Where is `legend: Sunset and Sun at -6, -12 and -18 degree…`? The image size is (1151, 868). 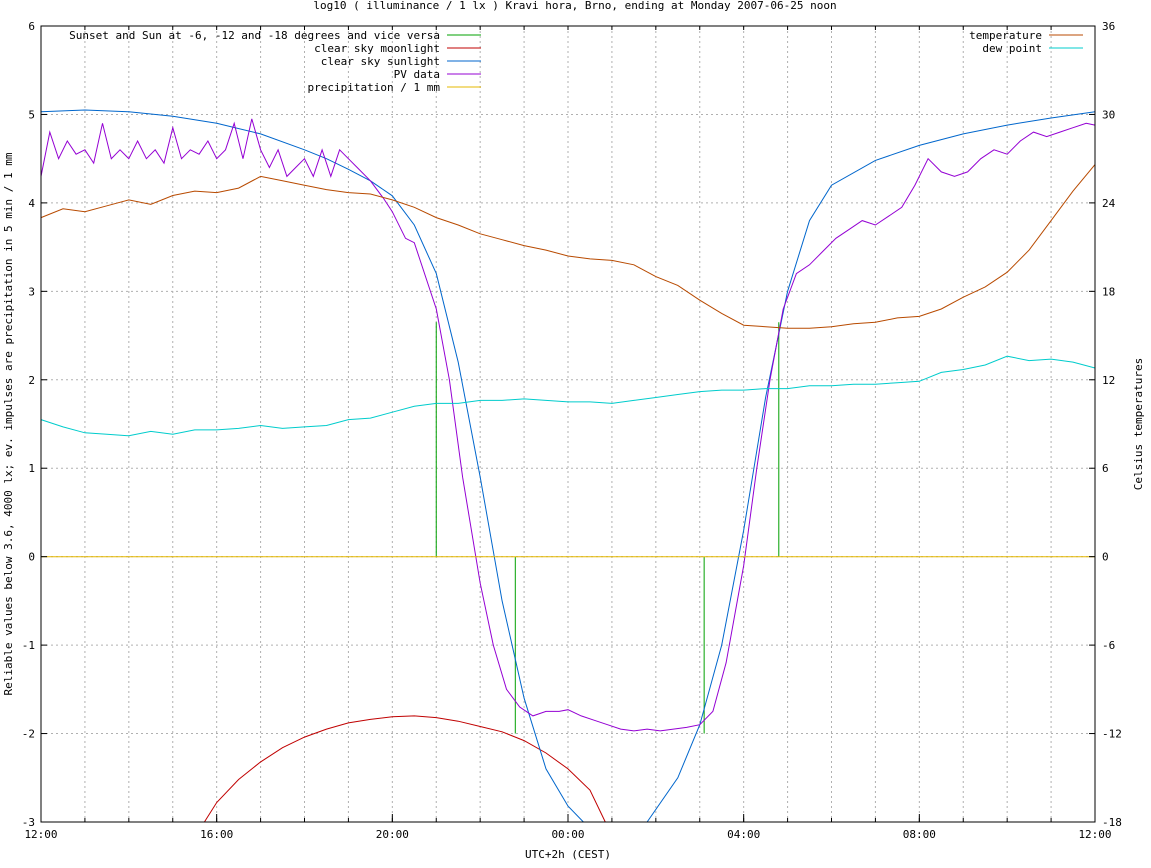 legend: Sunset and Sun at -6, -12 and -18 degree… is located at coordinates (576, 61).